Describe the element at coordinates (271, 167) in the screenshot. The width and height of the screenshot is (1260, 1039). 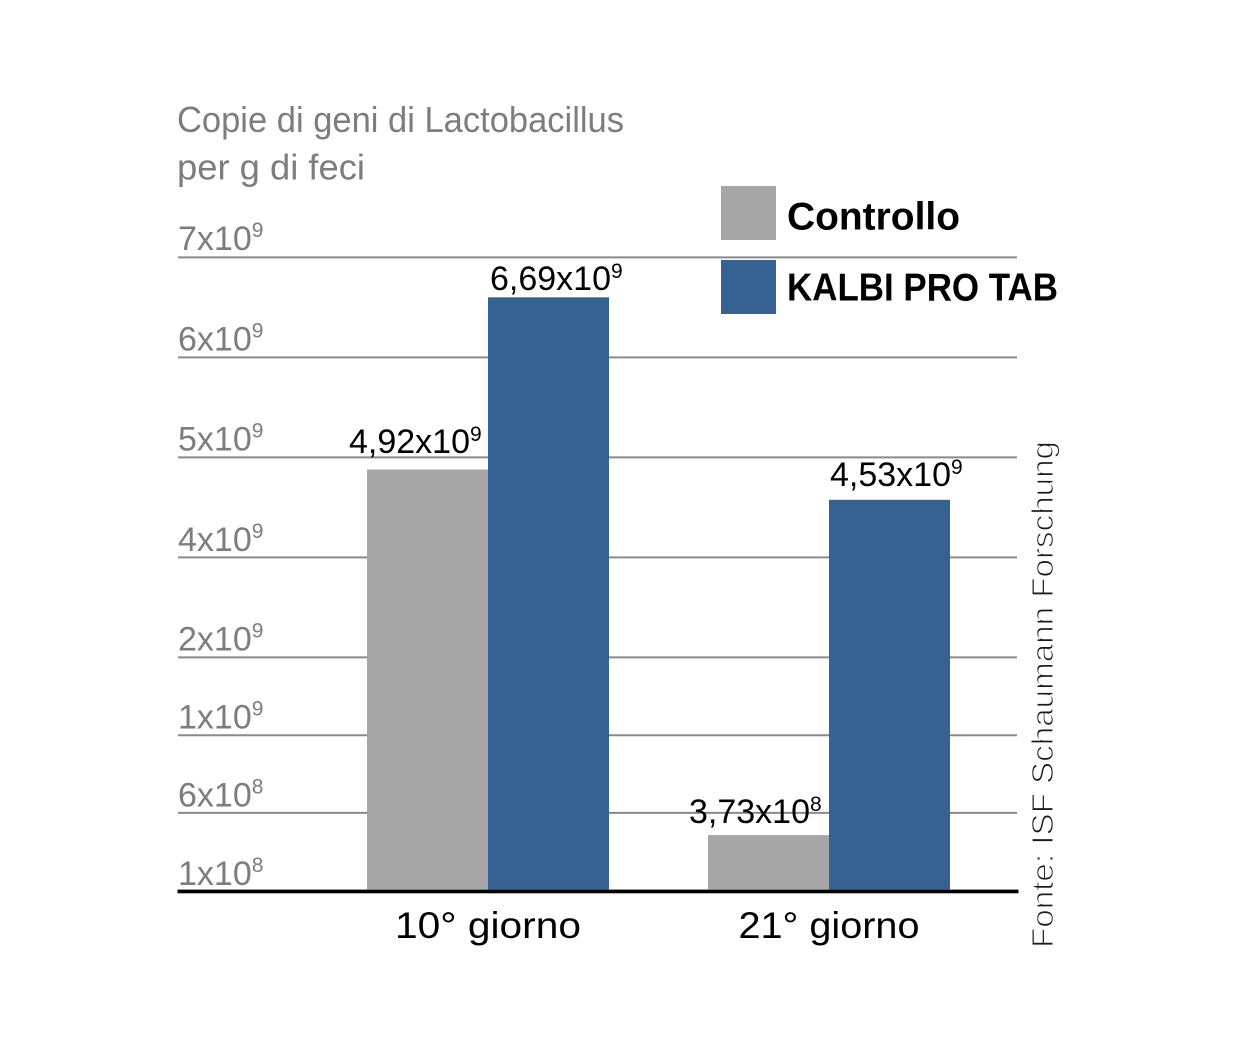
I see `svg-text: per g di feci` at that location.